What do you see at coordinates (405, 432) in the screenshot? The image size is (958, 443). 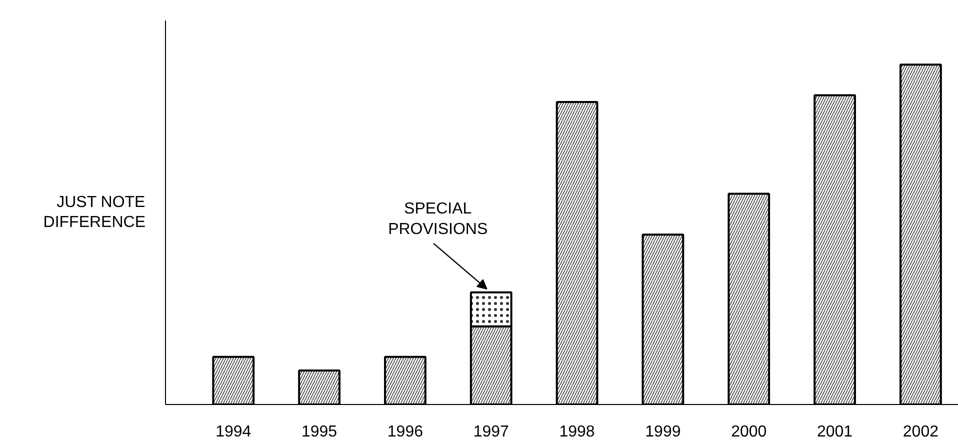 I see `x-tick-label: 1996` at bounding box center [405, 432].